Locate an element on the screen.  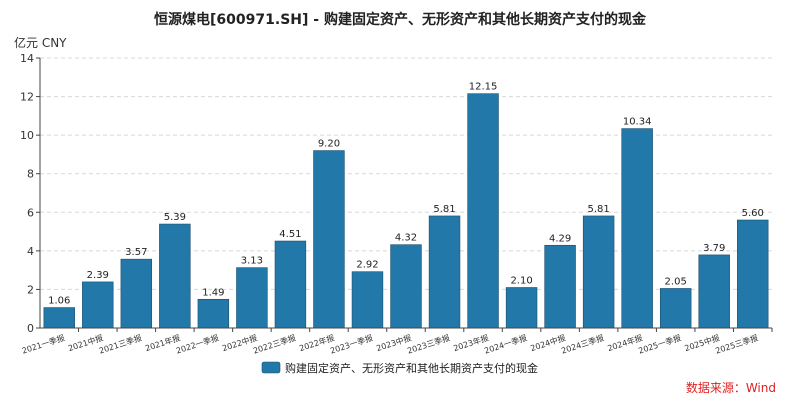
x-tick-label-12: 2024一季报 is located at coordinates (505, 343).